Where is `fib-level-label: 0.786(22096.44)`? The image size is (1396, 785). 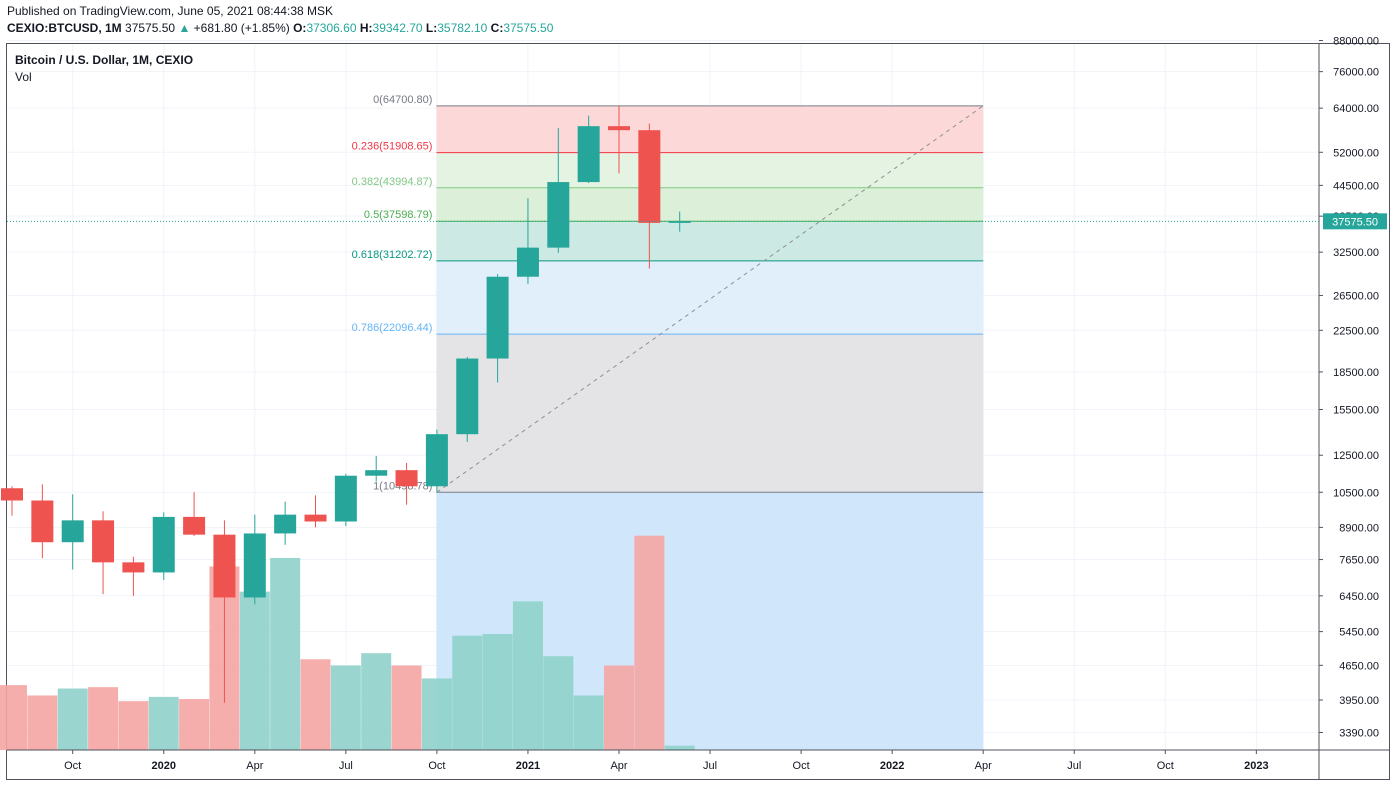
fib-level-label: 0.786(22096.44) is located at coordinates (392, 328).